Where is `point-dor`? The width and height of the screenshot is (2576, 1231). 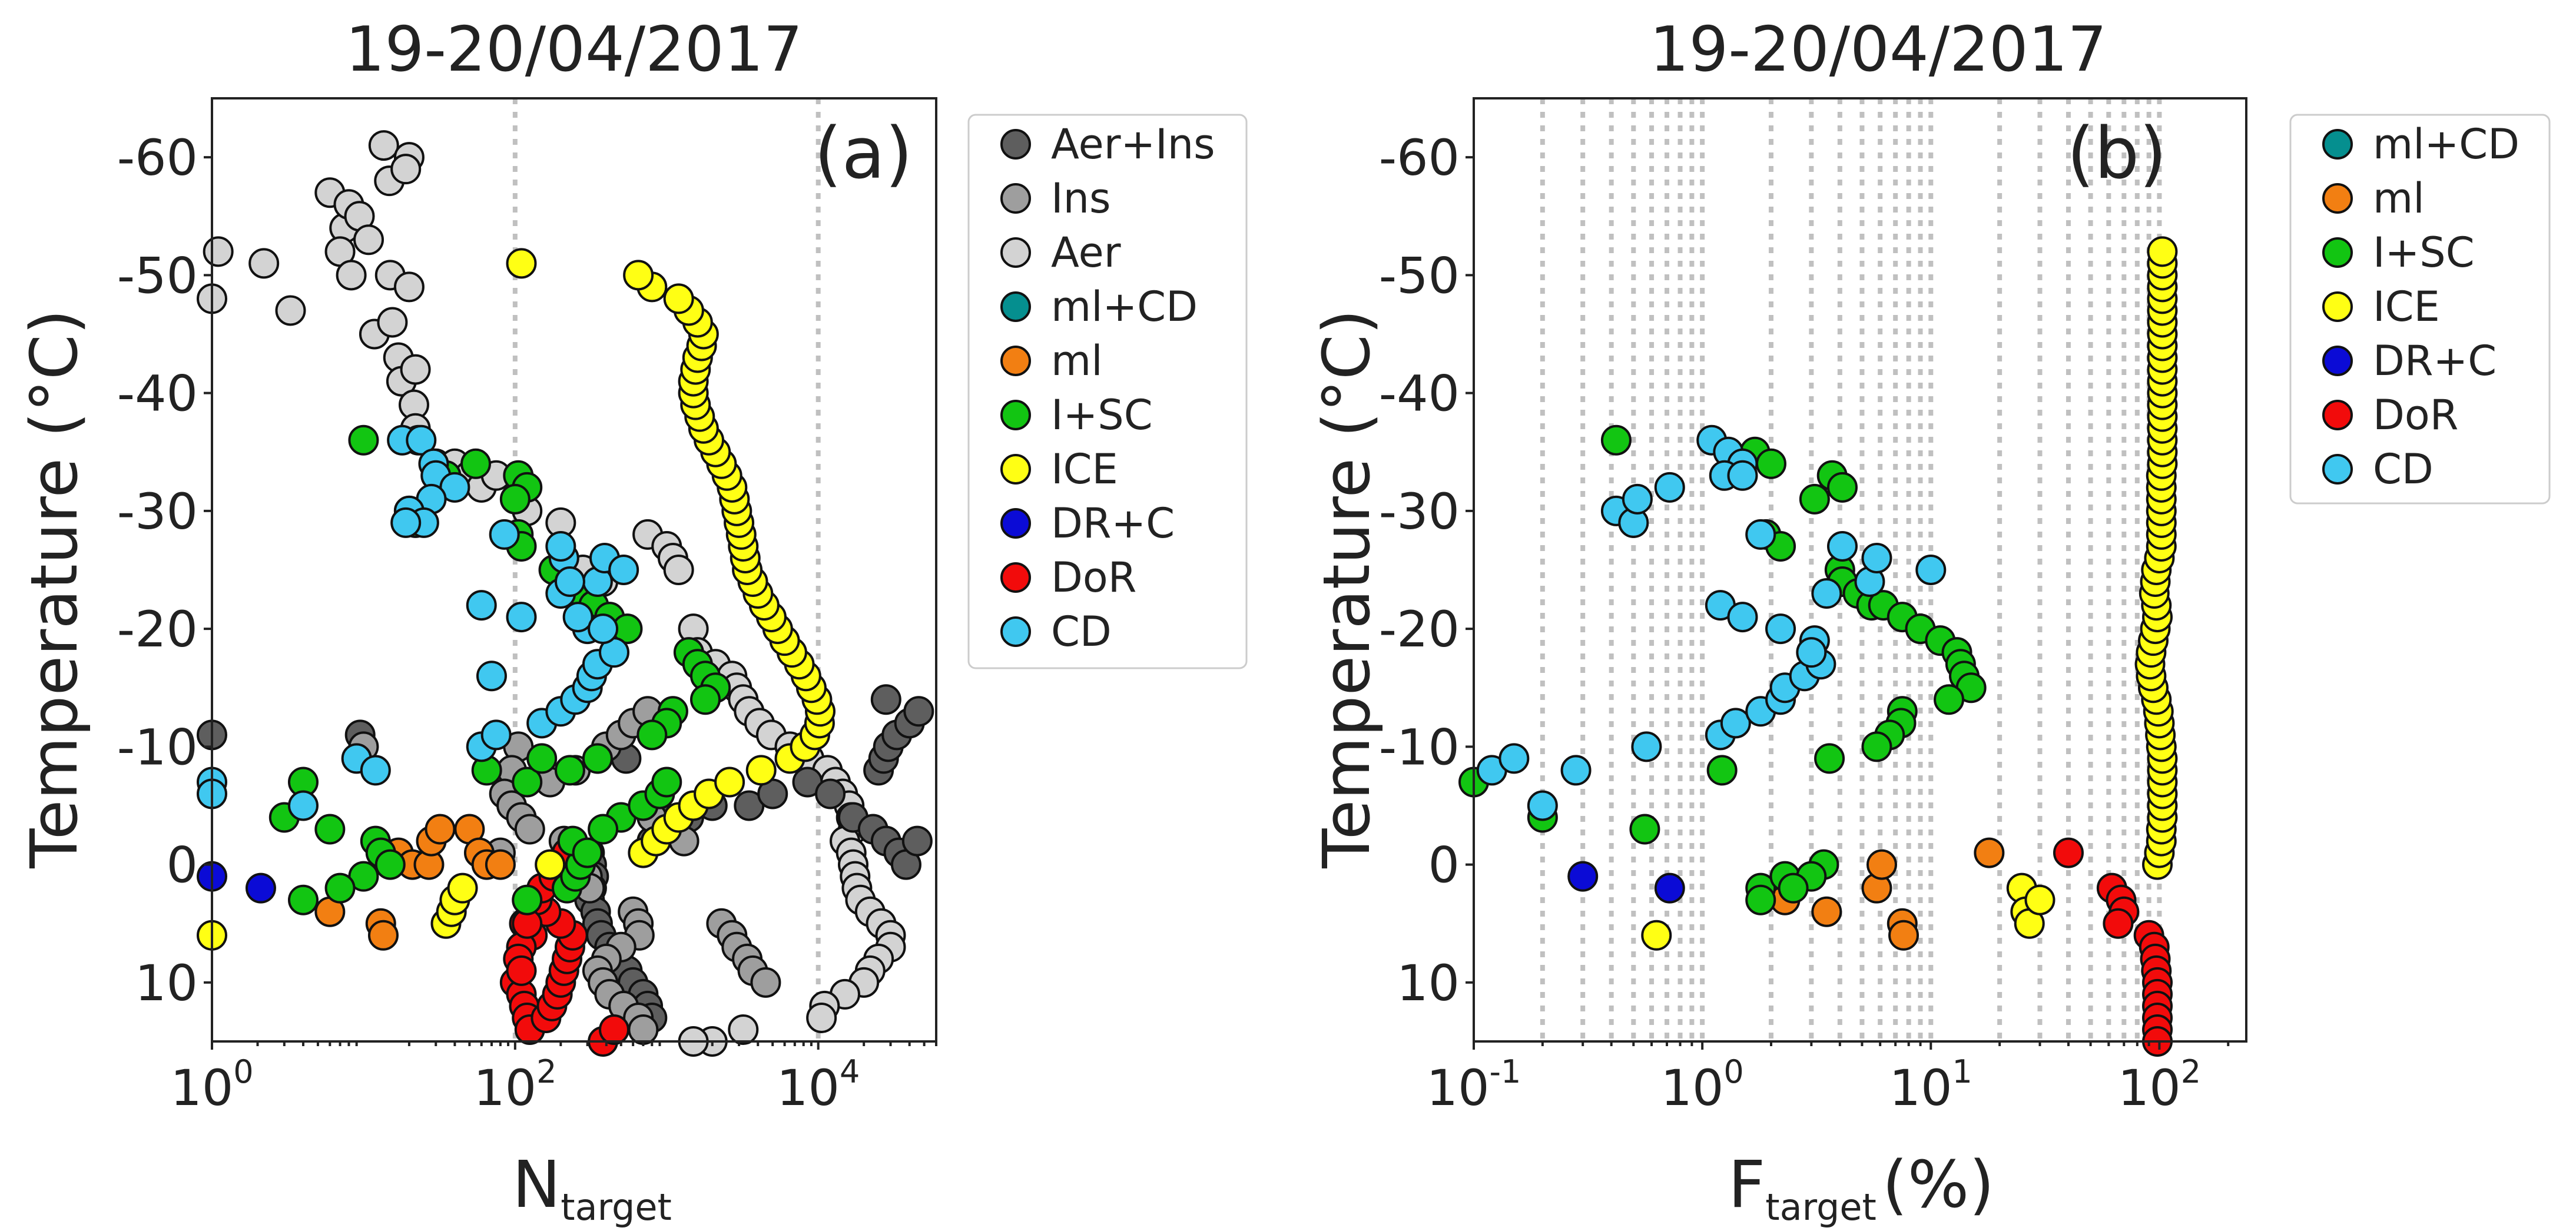
point-dor is located at coordinates (2118, 924).